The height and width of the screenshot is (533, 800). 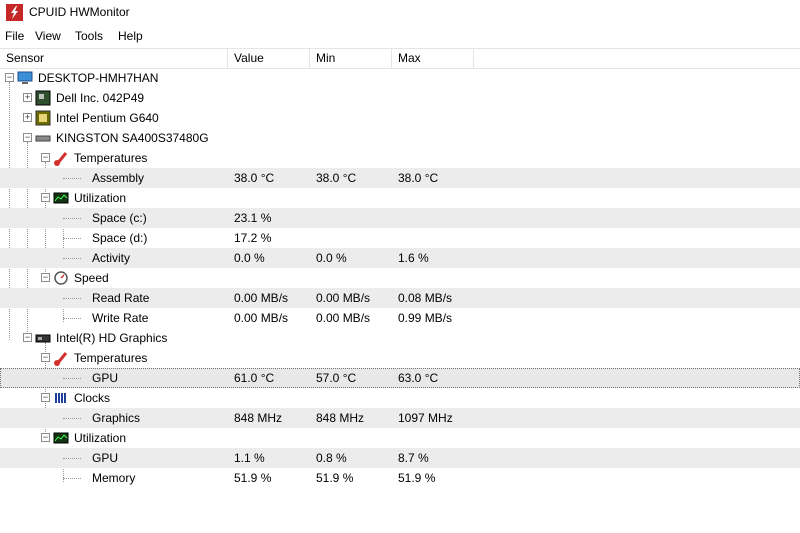 I want to click on sensor-min: 0.8 %, so click(x=331, y=458).